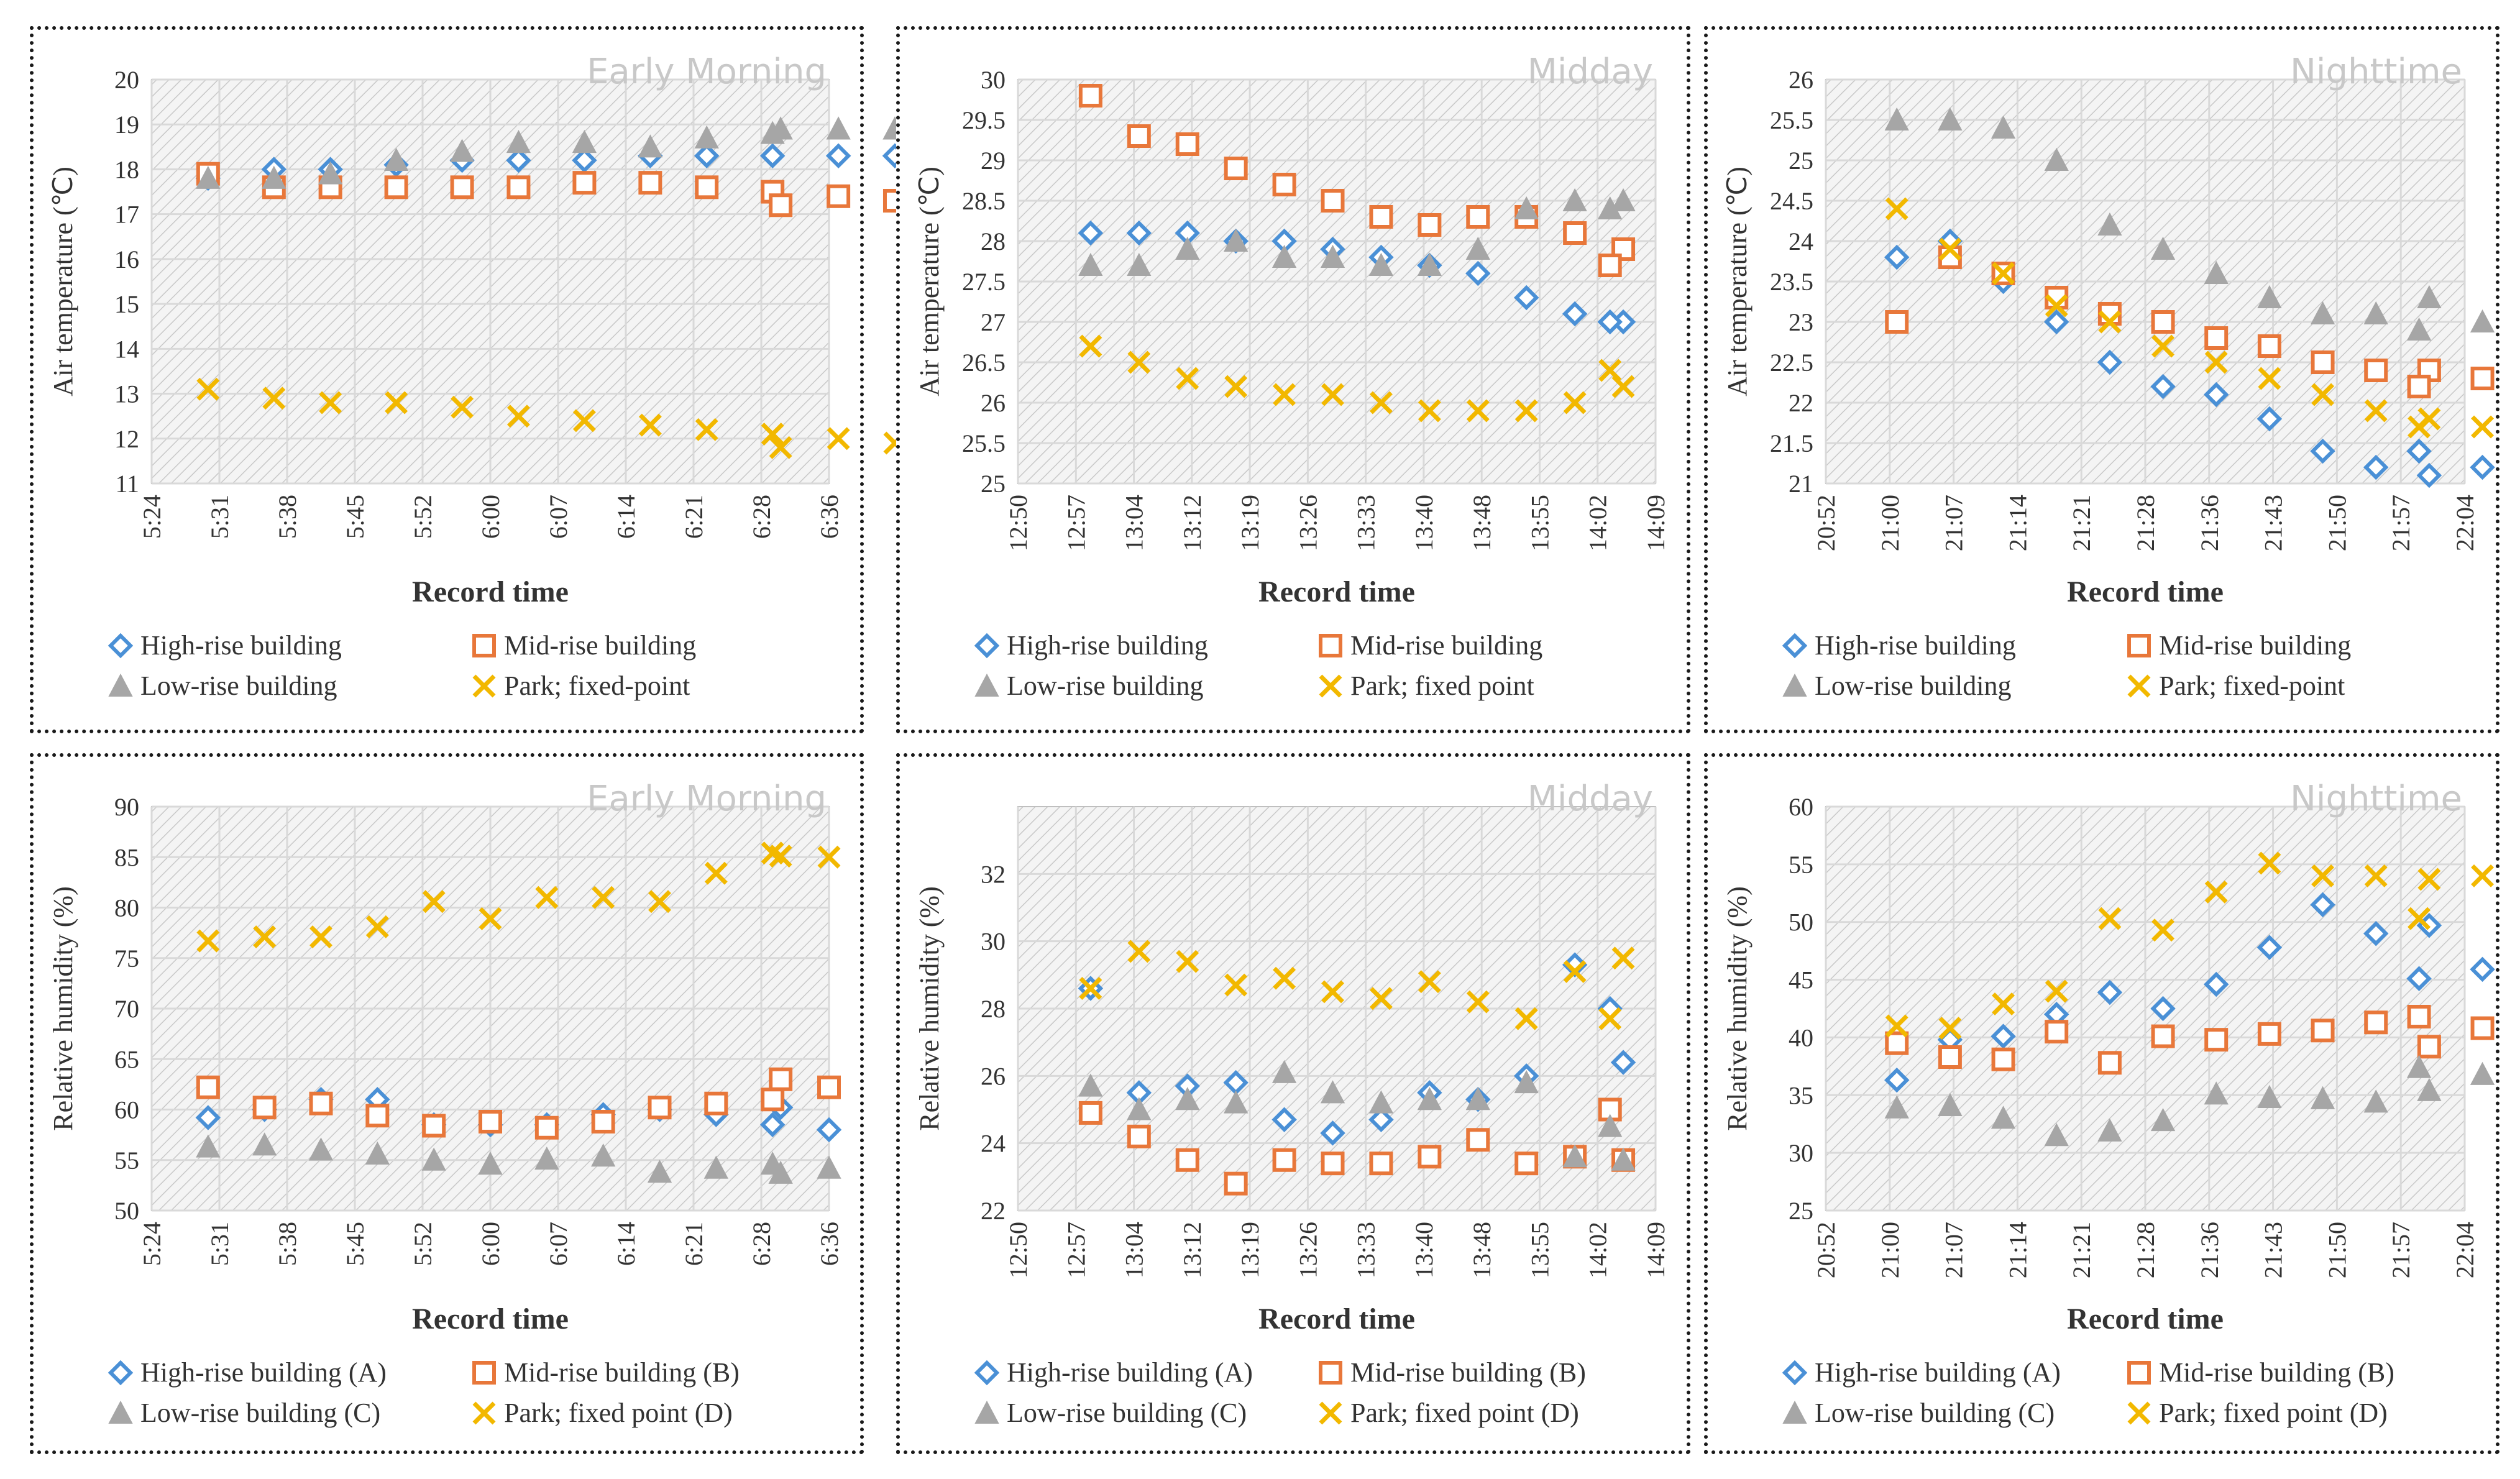 The width and height of the screenshot is (2520, 1479). What do you see at coordinates (1107, 646) in the screenshot?
I see `legend-label: High-rise building` at bounding box center [1107, 646].